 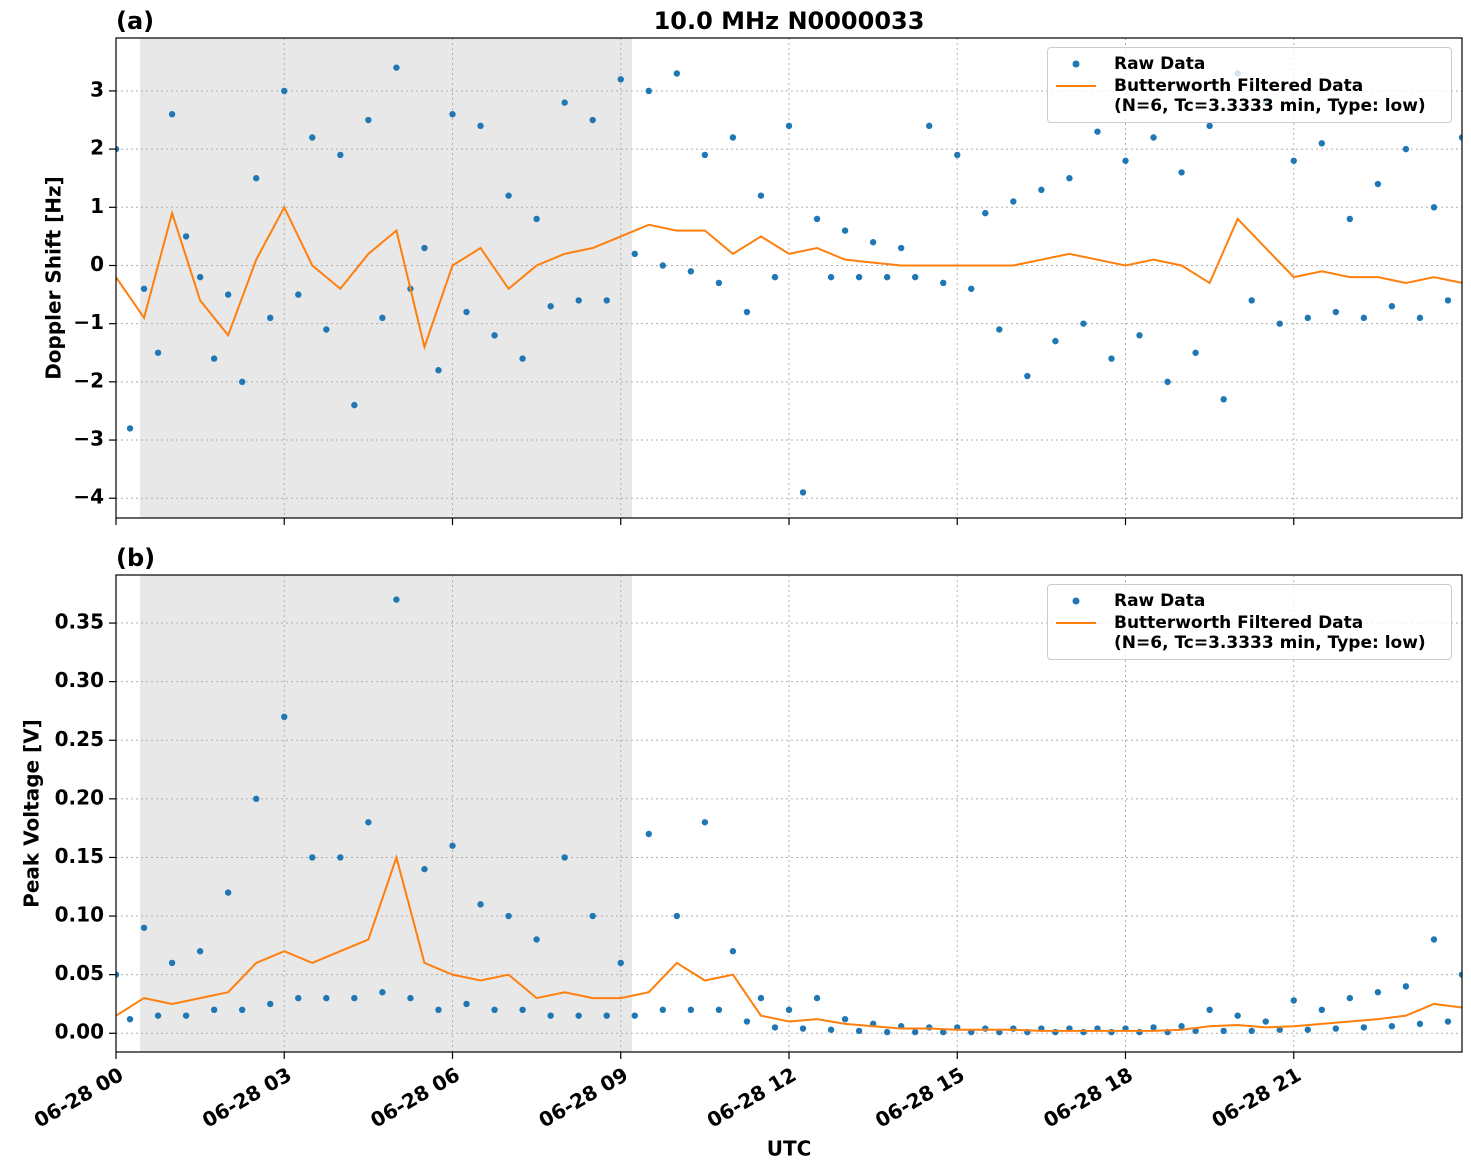 I want to click on y-tick-label: 0.10, so click(x=79, y=915).